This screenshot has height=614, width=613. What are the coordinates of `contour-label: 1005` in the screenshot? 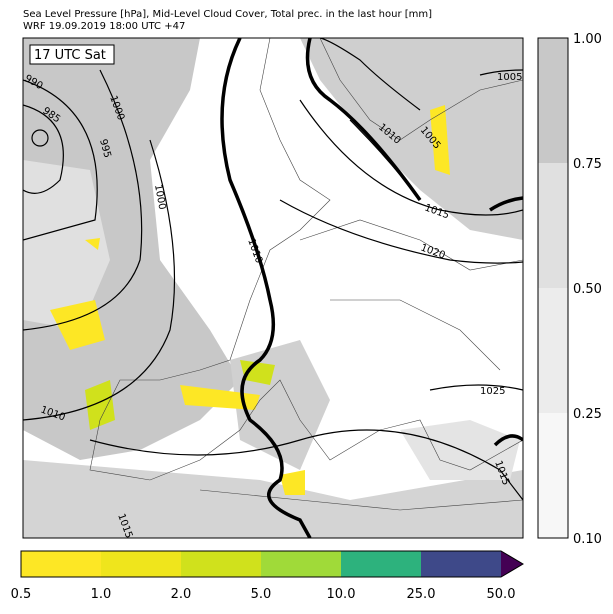 It's located at (509, 77).